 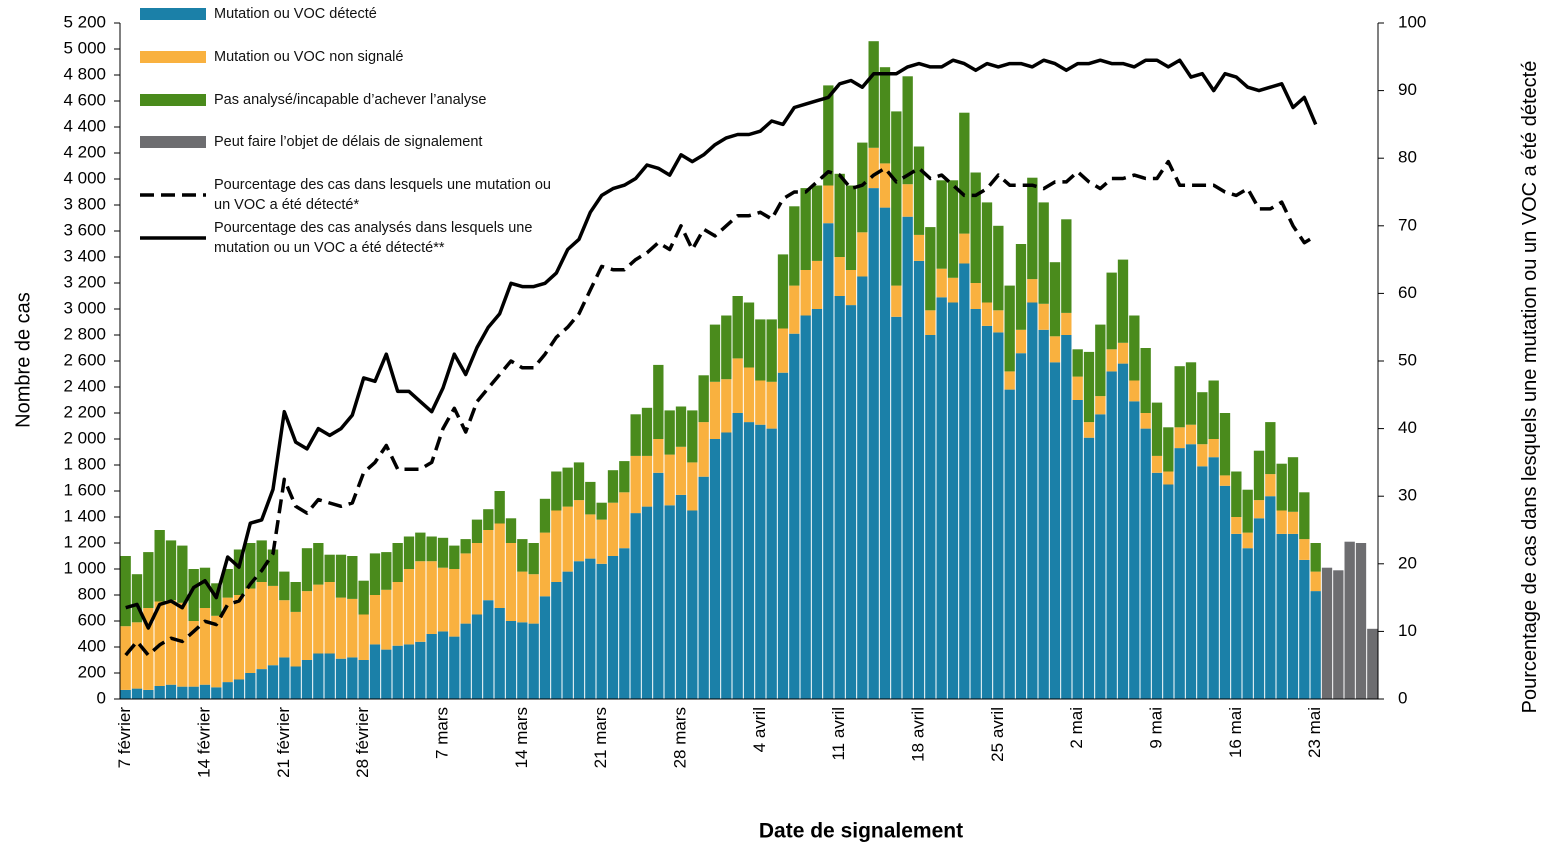 What do you see at coordinates (84, 463) in the screenshot?
I see `y-tick-label: 1 800` at bounding box center [84, 463].